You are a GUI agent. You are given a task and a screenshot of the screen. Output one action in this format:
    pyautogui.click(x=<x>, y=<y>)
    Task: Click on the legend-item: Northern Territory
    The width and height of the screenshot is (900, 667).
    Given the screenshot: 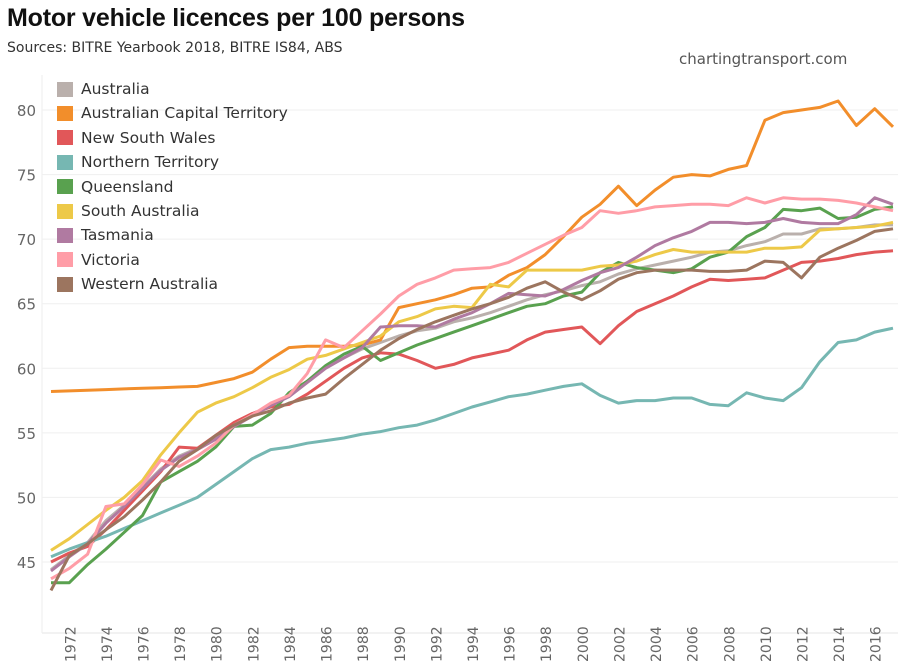 What is the action you would take?
    pyautogui.click(x=138, y=162)
    